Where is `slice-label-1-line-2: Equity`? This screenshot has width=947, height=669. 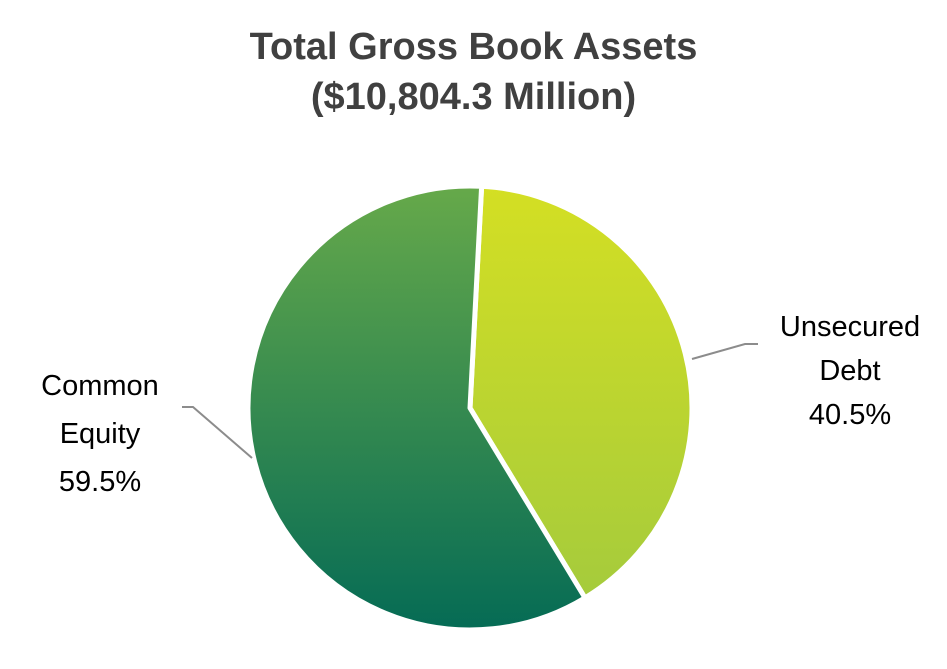
slice-label-1-line-2: Equity is located at coordinates (100, 434).